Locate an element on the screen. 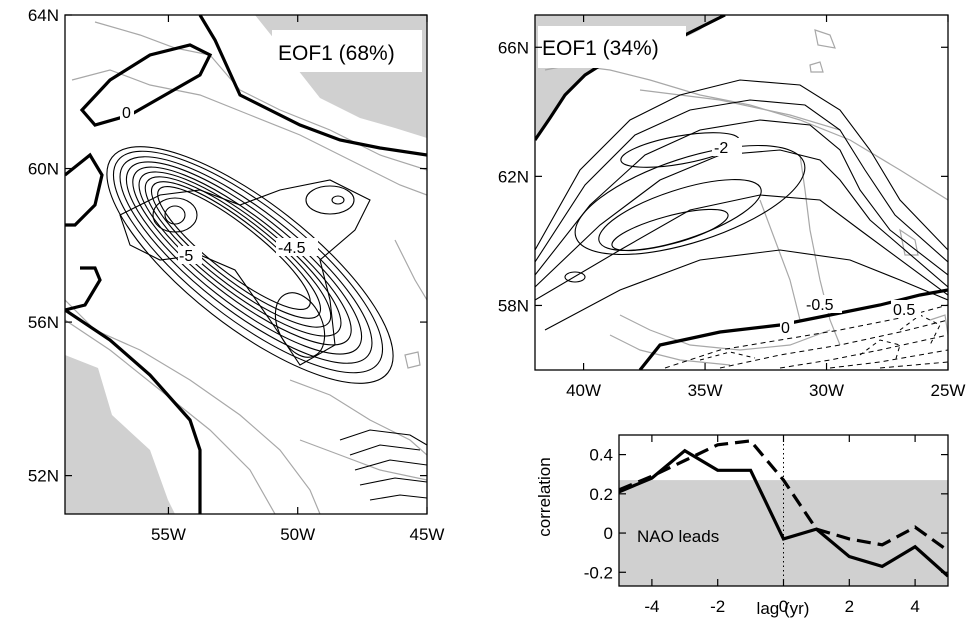  right-contour-label-neg2: -2 is located at coordinates (721, 148).